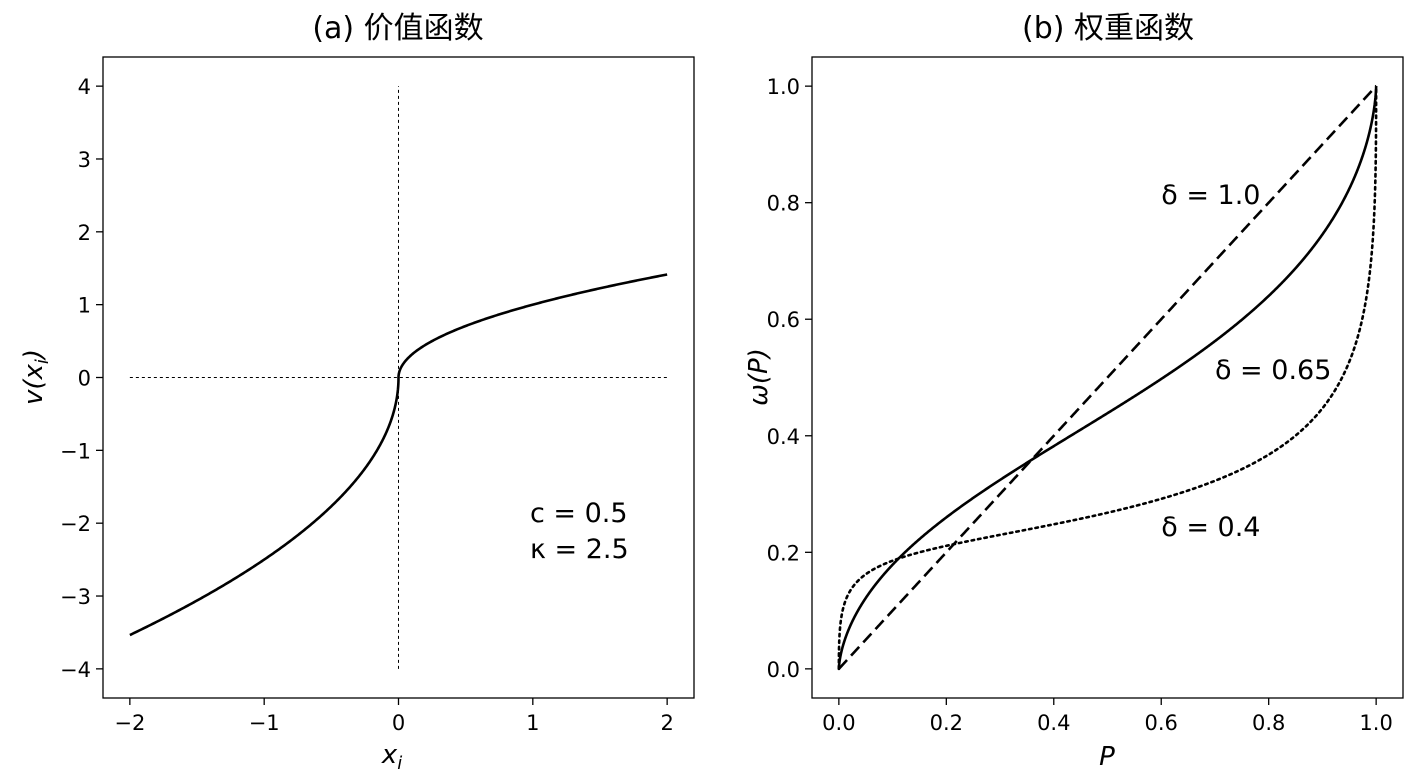 Image resolution: width=1413 pixels, height=771 pixels. I want to click on panel-a-xlabel: xi, so click(391, 755).